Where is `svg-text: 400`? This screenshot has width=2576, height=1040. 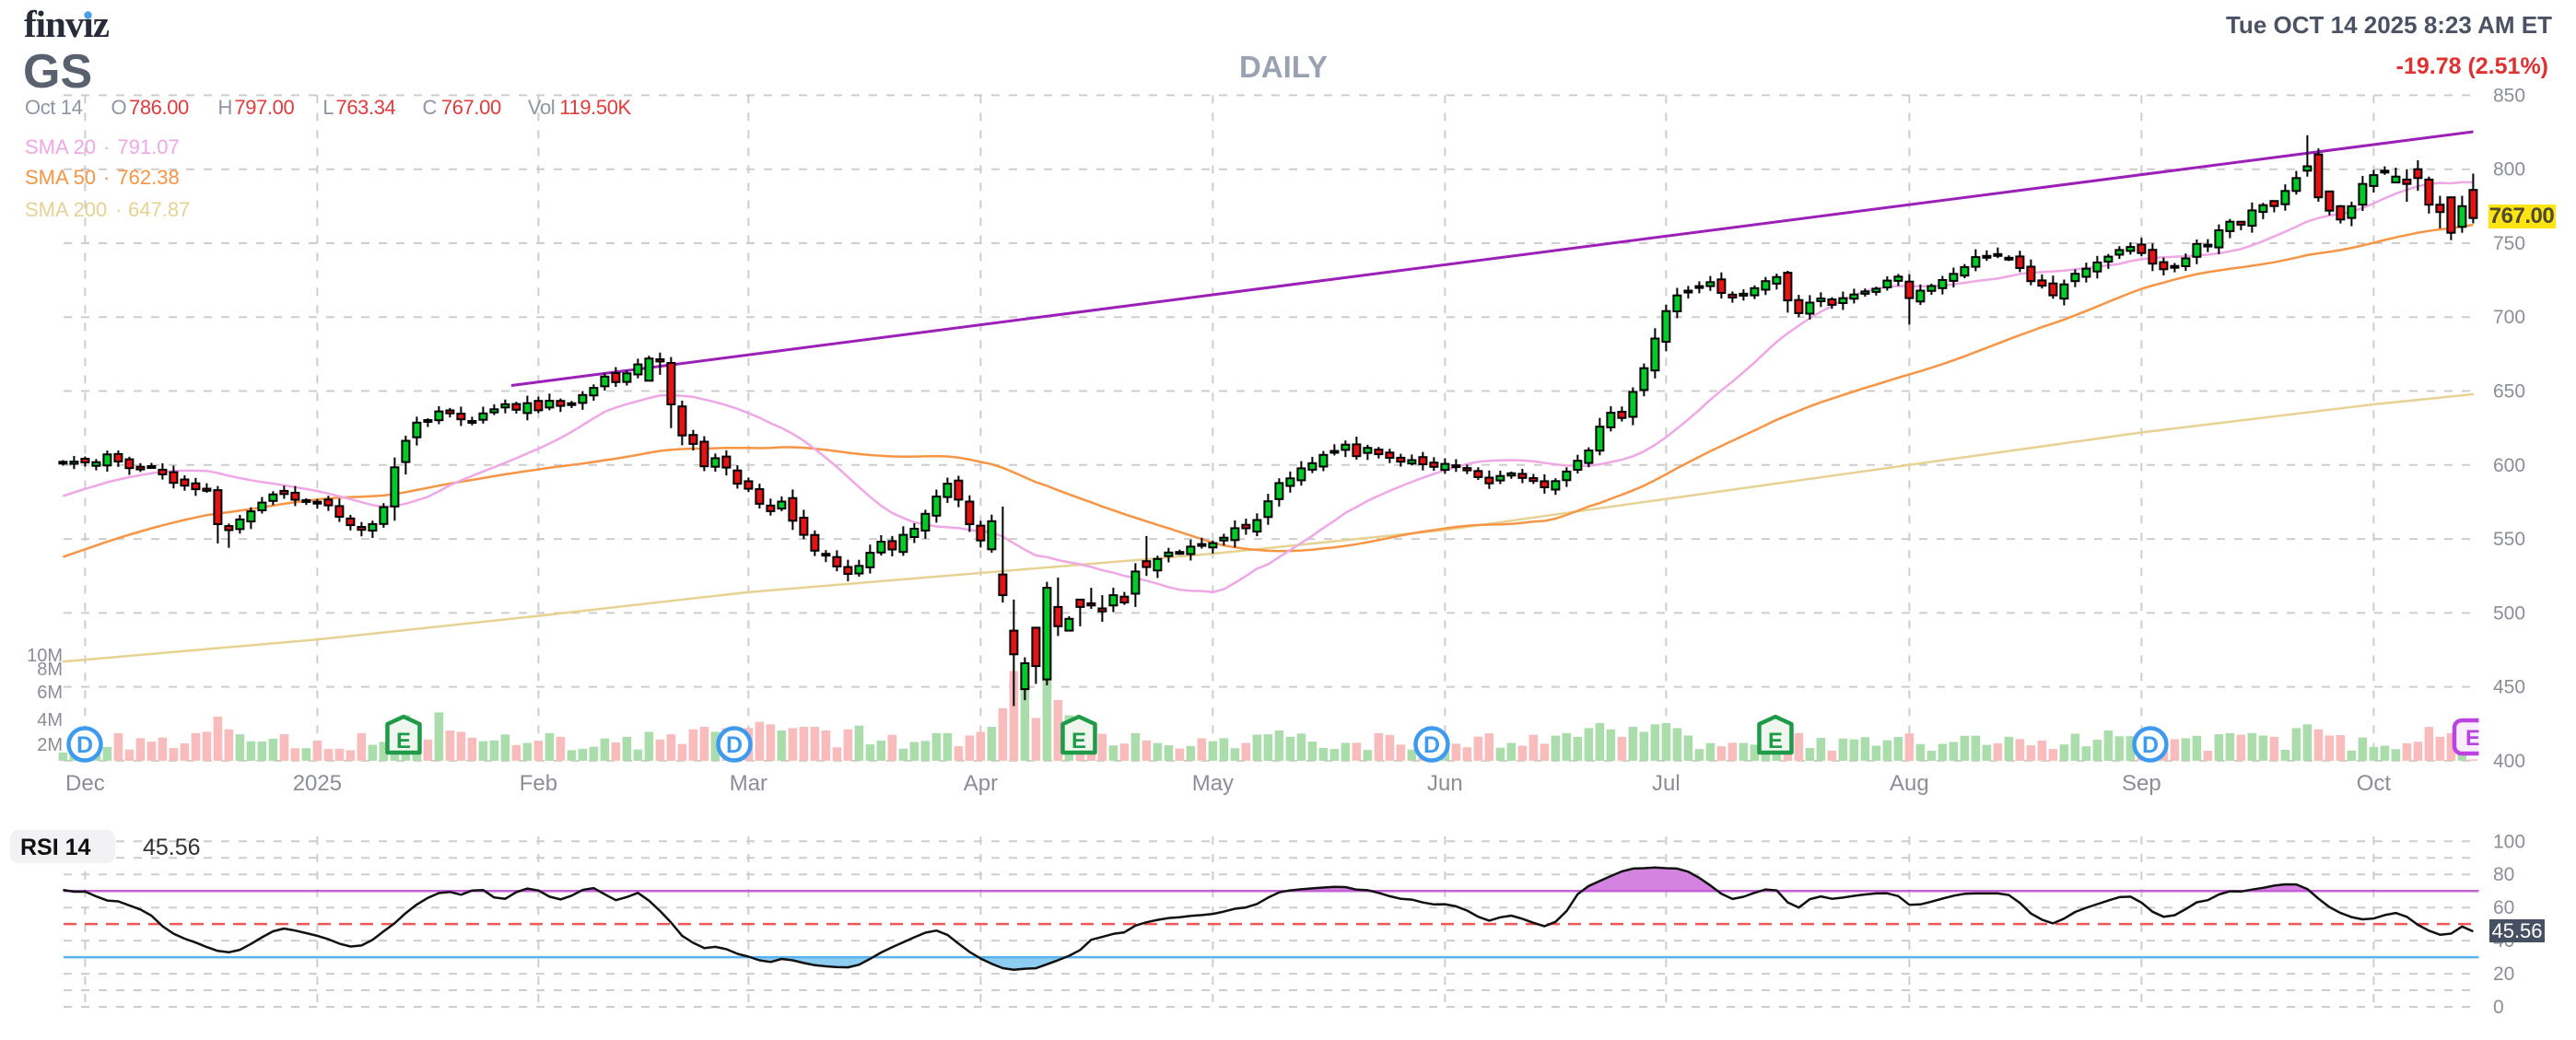
svg-text: 400 is located at coordinates (2509, 761).